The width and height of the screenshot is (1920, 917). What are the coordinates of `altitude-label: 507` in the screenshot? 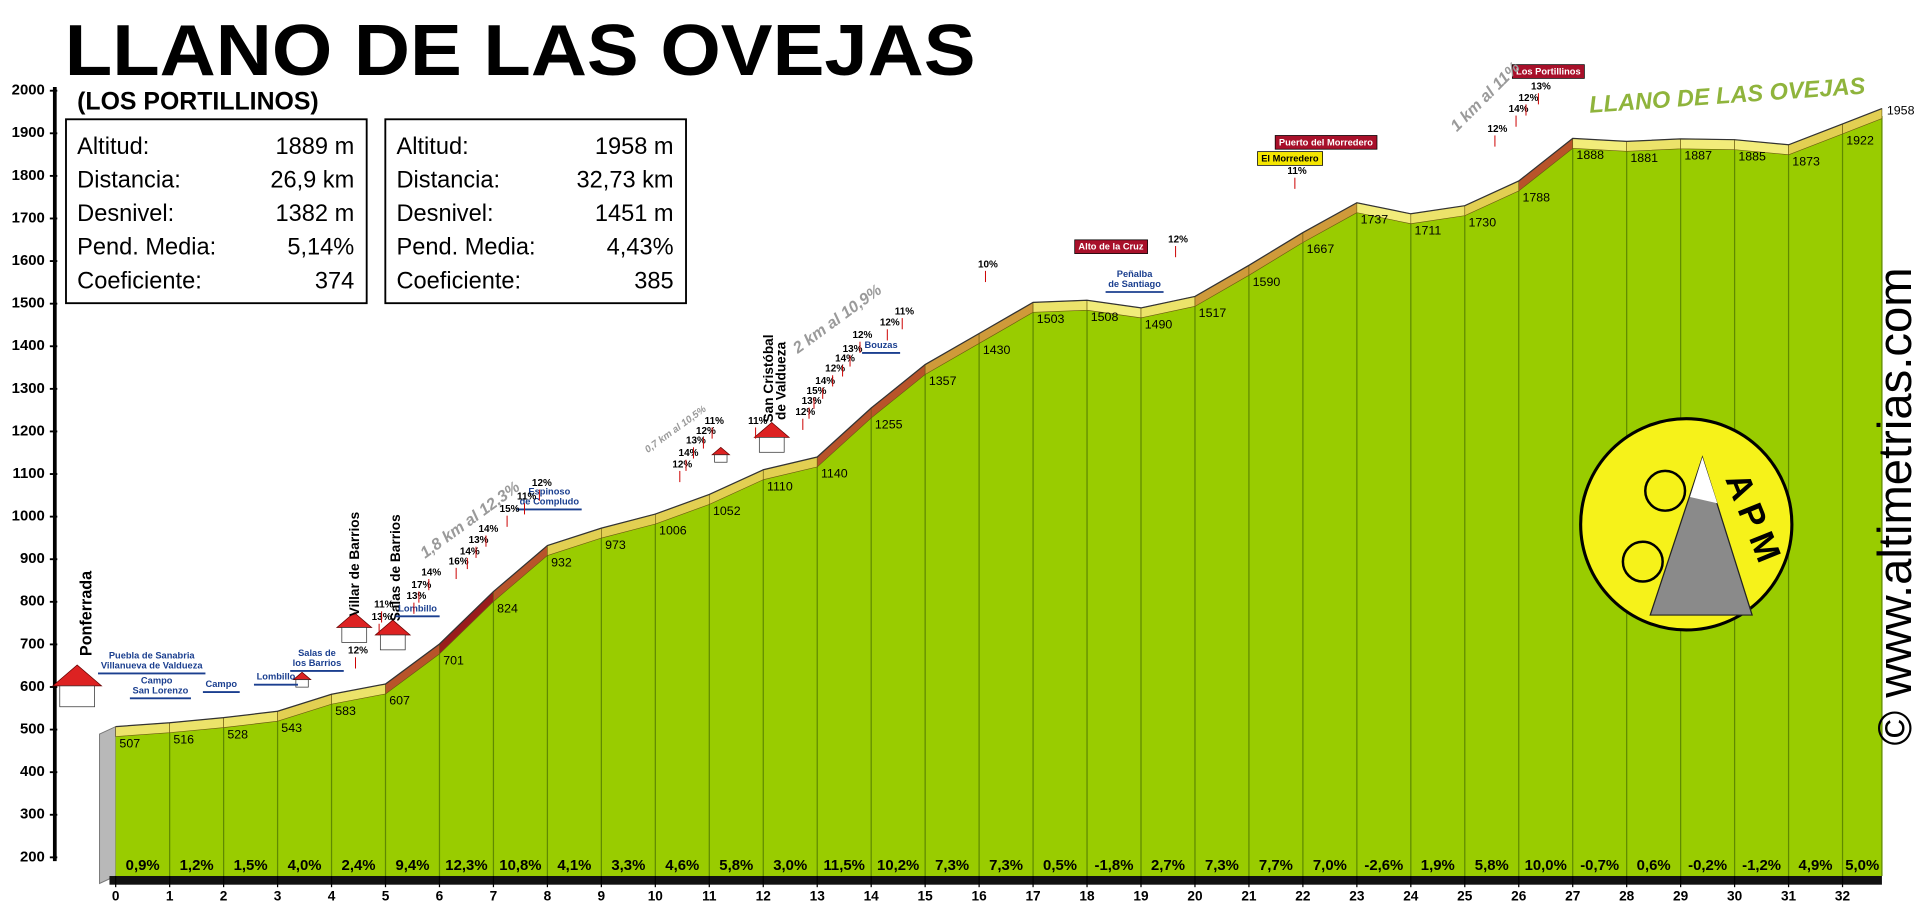 It's located at (129, 743).